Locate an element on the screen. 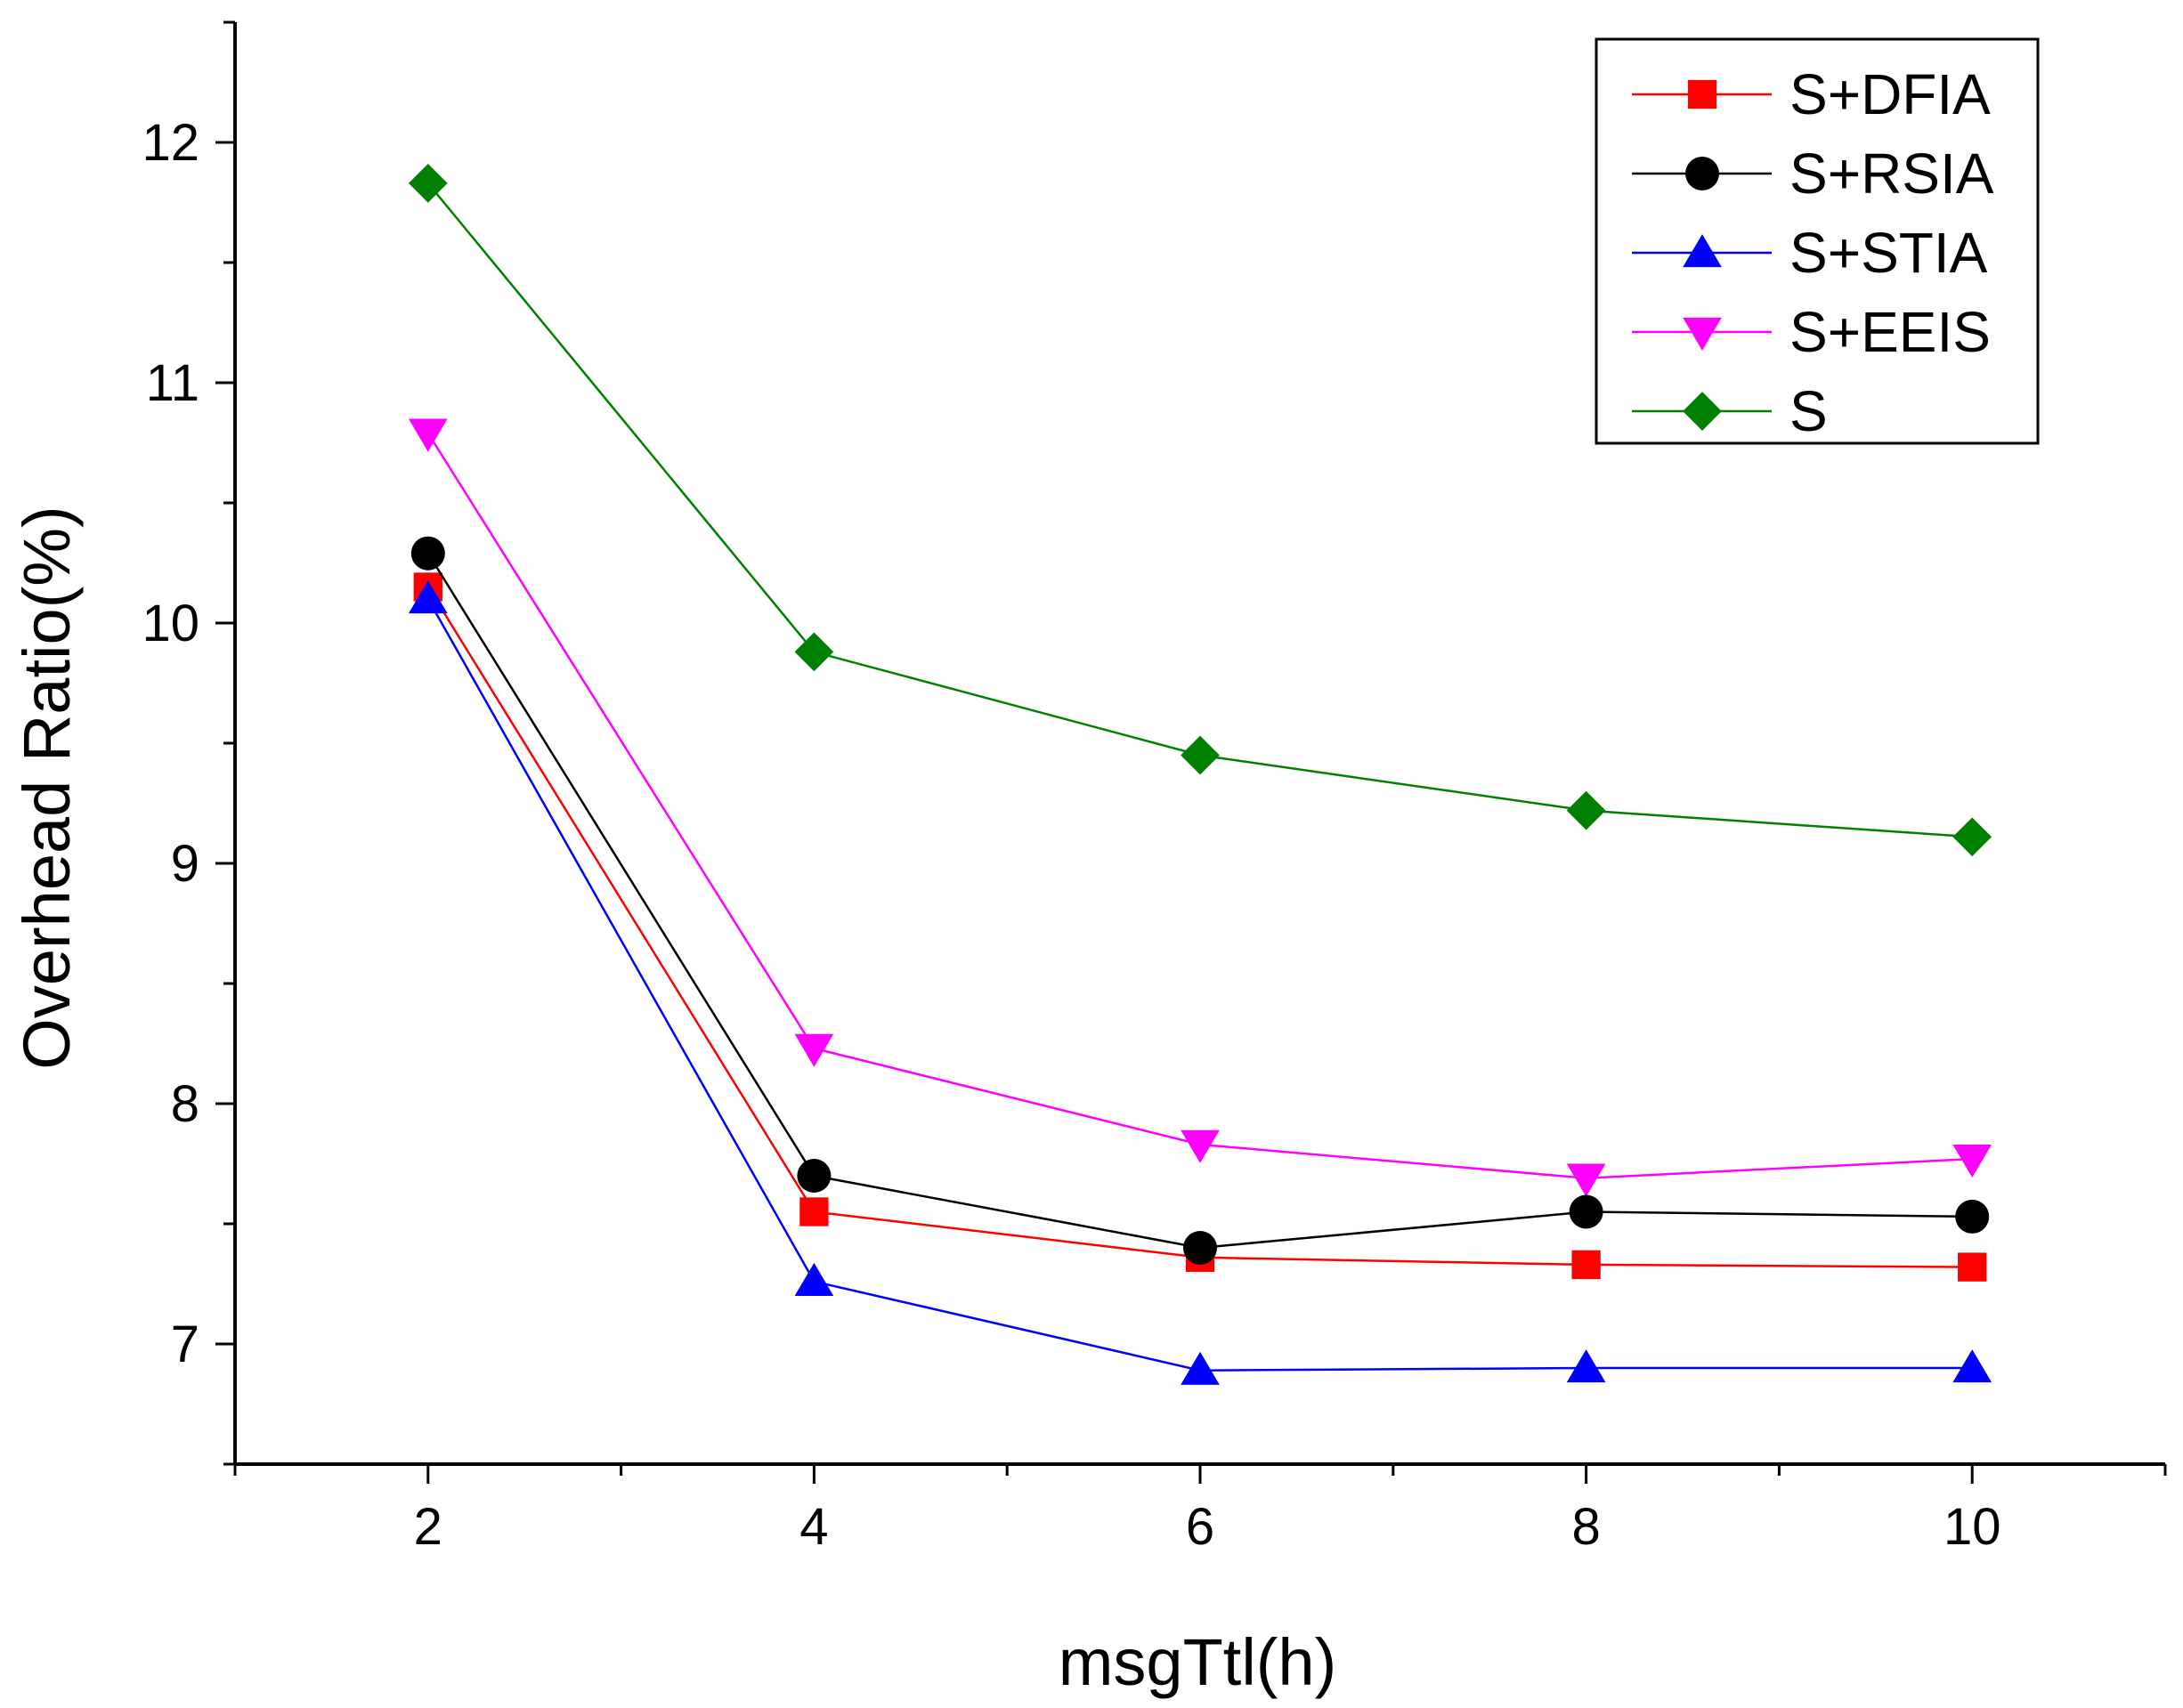 This screenshot has height=1708, width=2183. legend-item-s-eeis: S+EEIS is located at coordinates (1812, 332).